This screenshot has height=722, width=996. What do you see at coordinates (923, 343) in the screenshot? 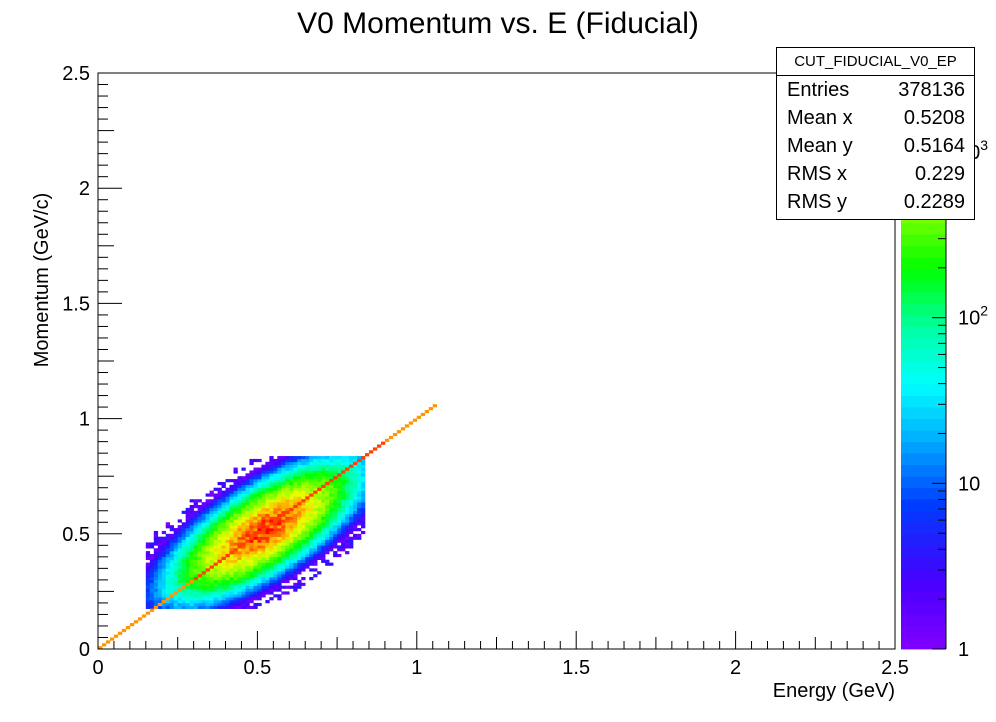
I see `palette-swatch` at bounding box center [923, 343].